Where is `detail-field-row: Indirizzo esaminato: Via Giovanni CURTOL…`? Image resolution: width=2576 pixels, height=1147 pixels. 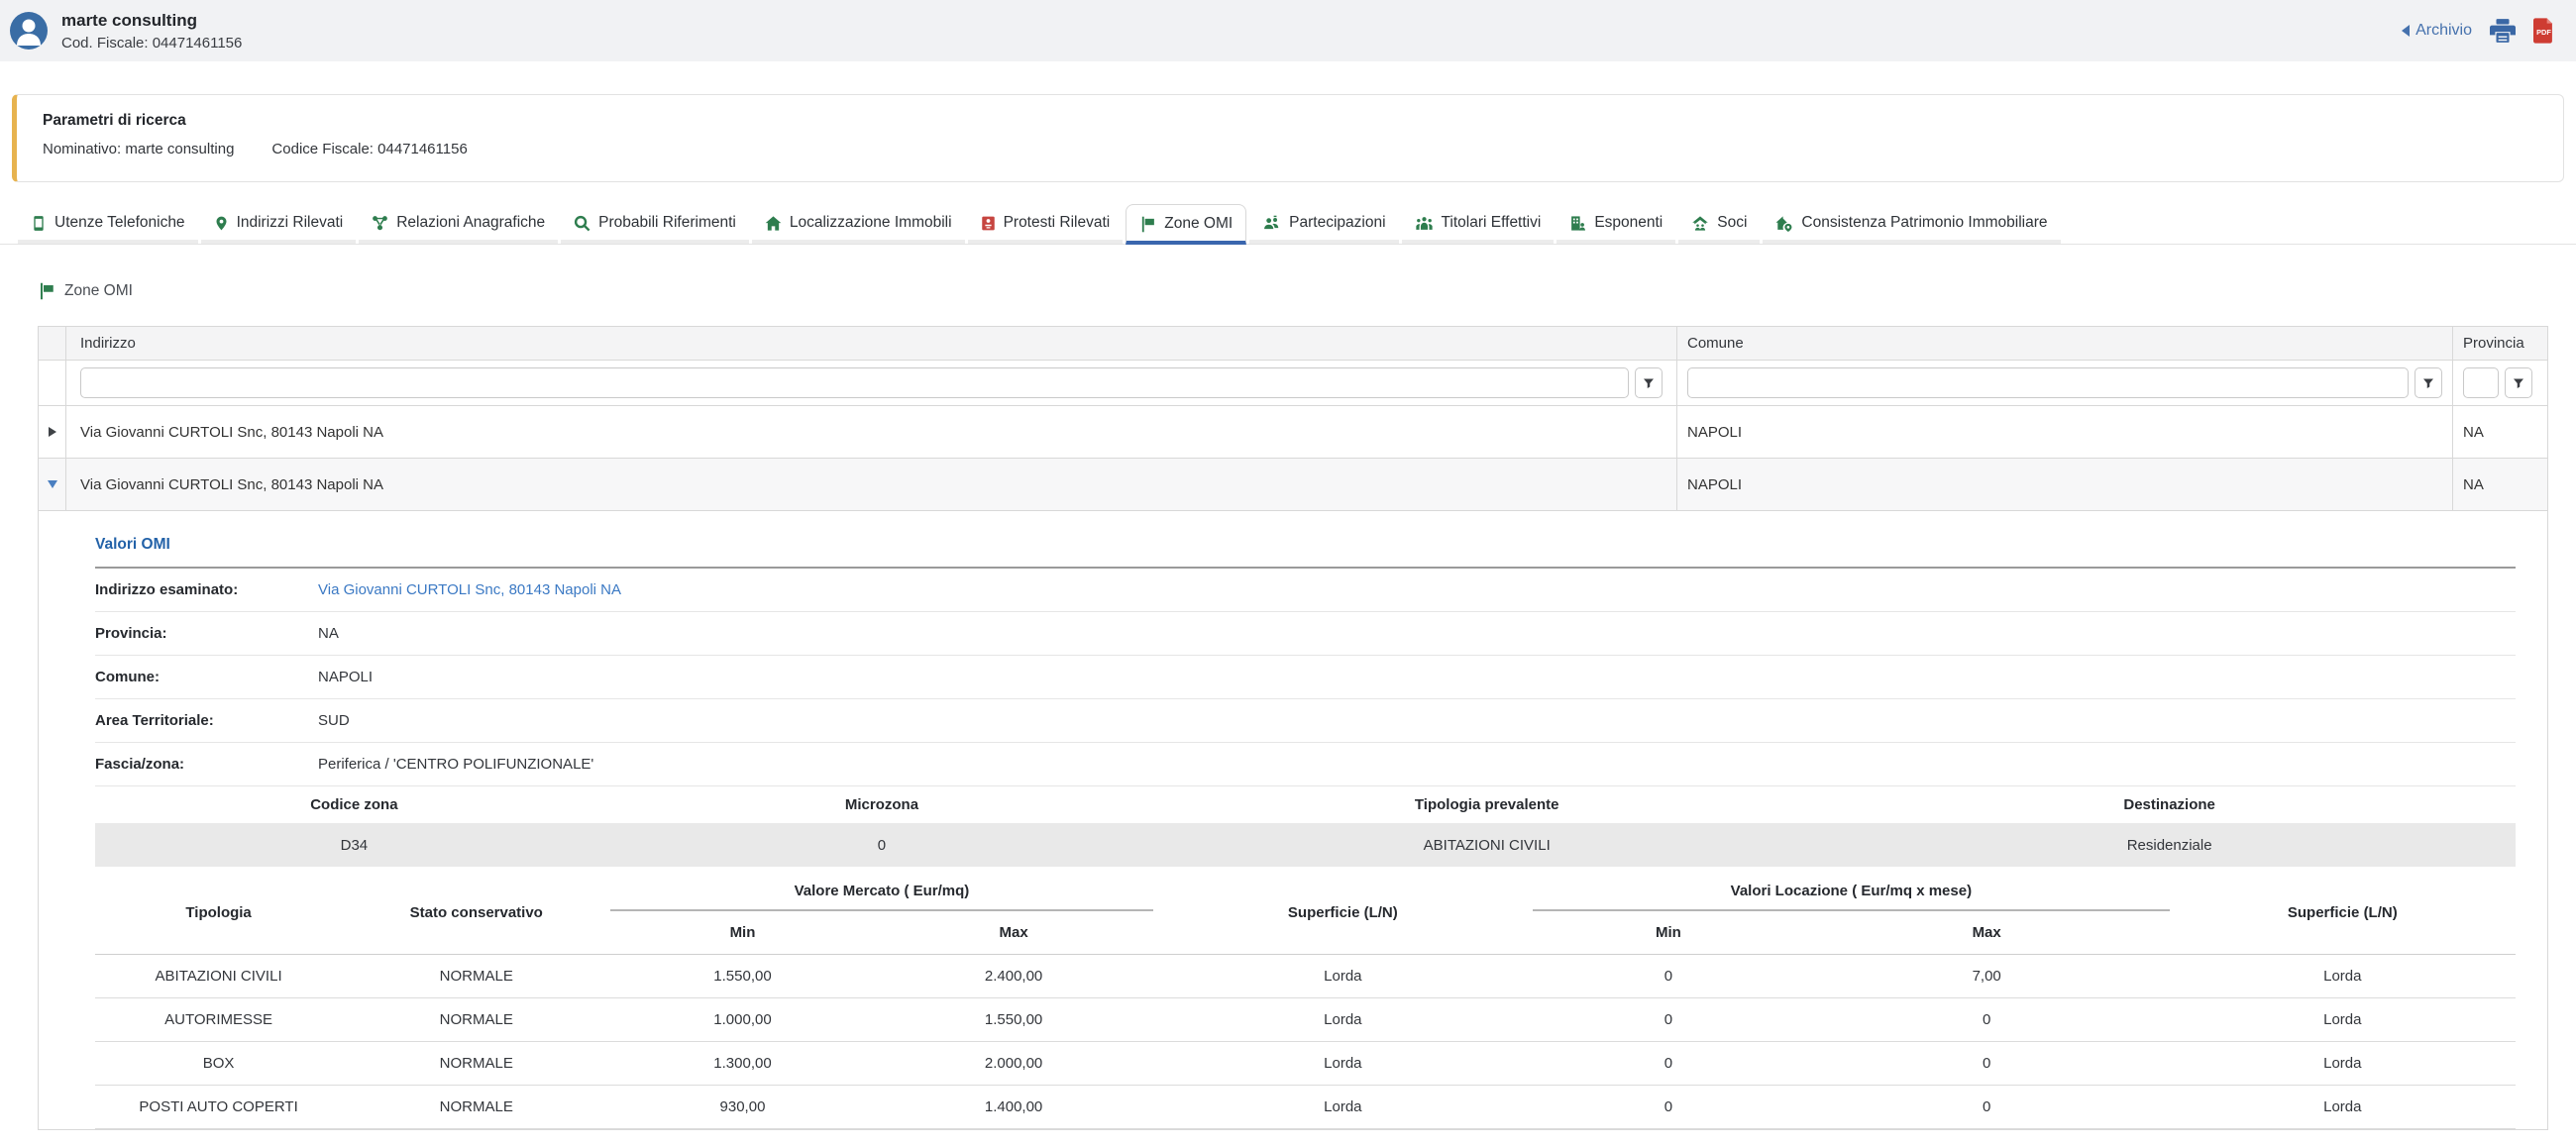
detail-field-row: Indirizzo esaminato: Via Giovanni CURTOL… is located at coordinates (1305, 590).